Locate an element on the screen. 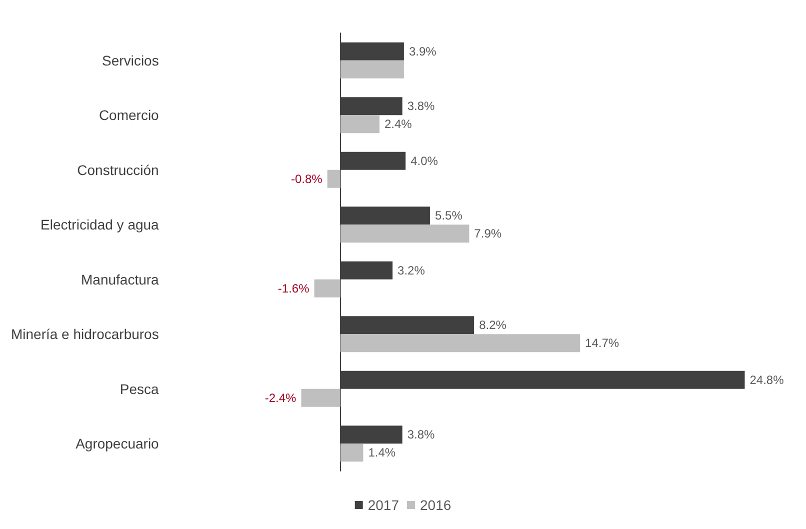  data-label: 14.7% is located at coordinates (602, 343).